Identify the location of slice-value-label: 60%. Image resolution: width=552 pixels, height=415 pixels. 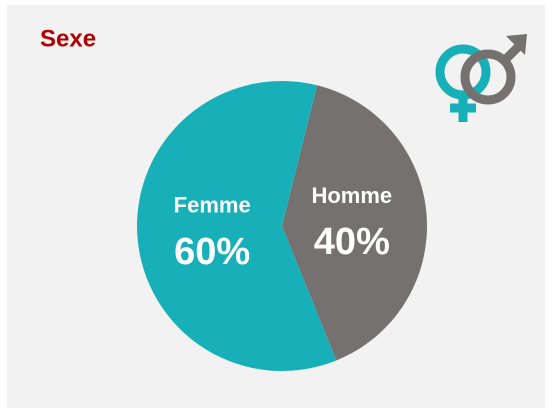
(212, 252).